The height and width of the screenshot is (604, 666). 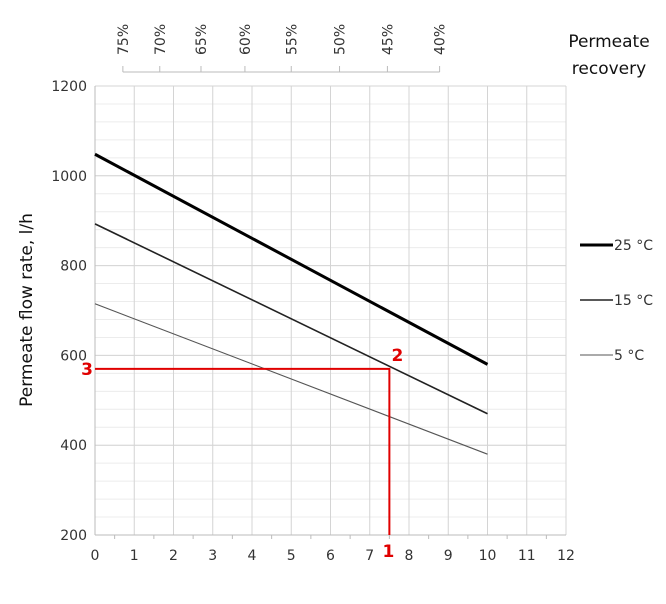 I want to click on recovery-tick-label: 65%, so click(x=202, y=39).